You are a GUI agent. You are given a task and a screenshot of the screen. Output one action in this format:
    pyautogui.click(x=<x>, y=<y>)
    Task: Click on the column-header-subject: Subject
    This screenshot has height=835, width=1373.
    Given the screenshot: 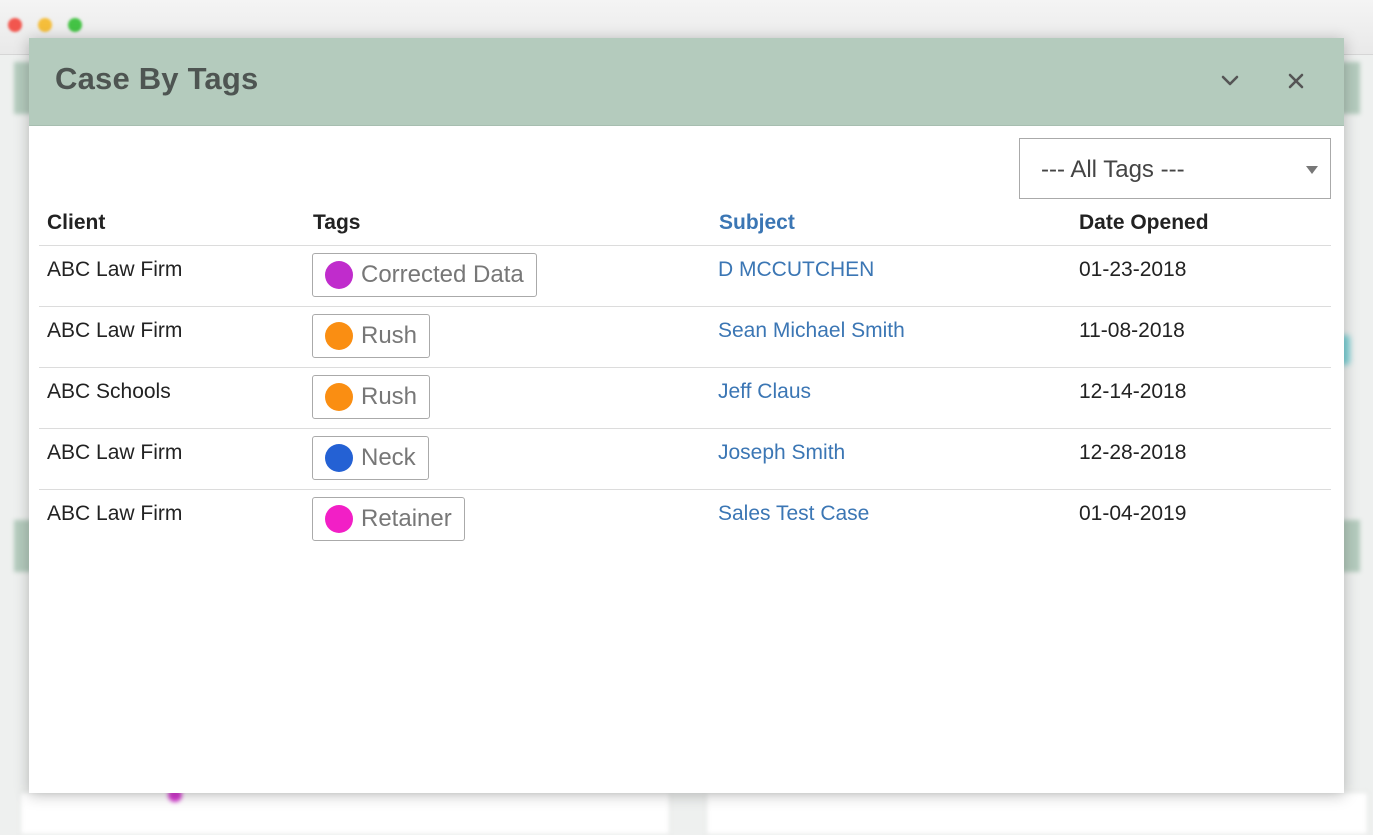 What is the action you would take?
    pyautogui.click(x=757, y=222)
    